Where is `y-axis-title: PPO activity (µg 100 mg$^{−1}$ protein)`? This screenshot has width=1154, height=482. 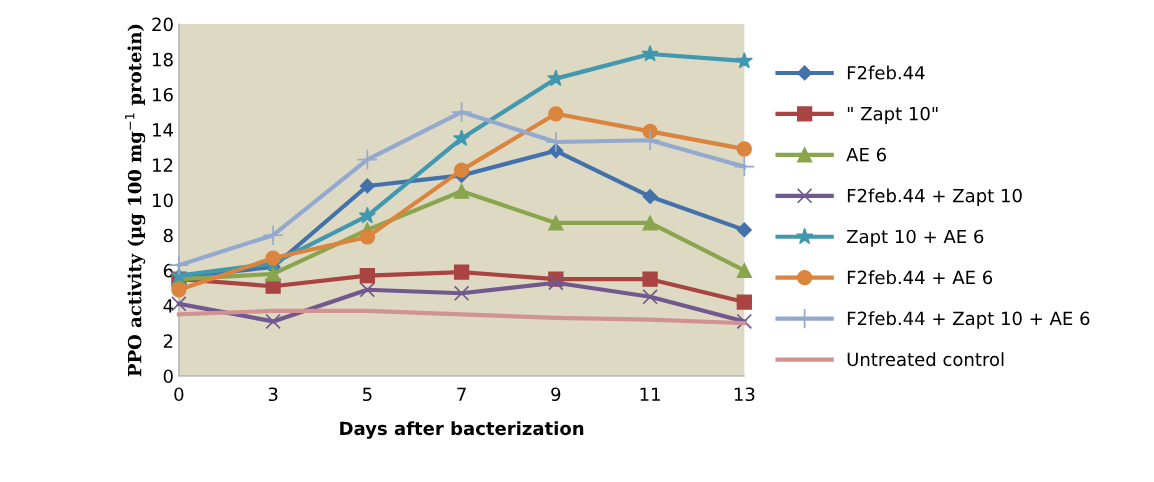
y-axis-title: PPO activity (µg 100 mg$^{−1}$ protein) is located at coordinates (135, 200).